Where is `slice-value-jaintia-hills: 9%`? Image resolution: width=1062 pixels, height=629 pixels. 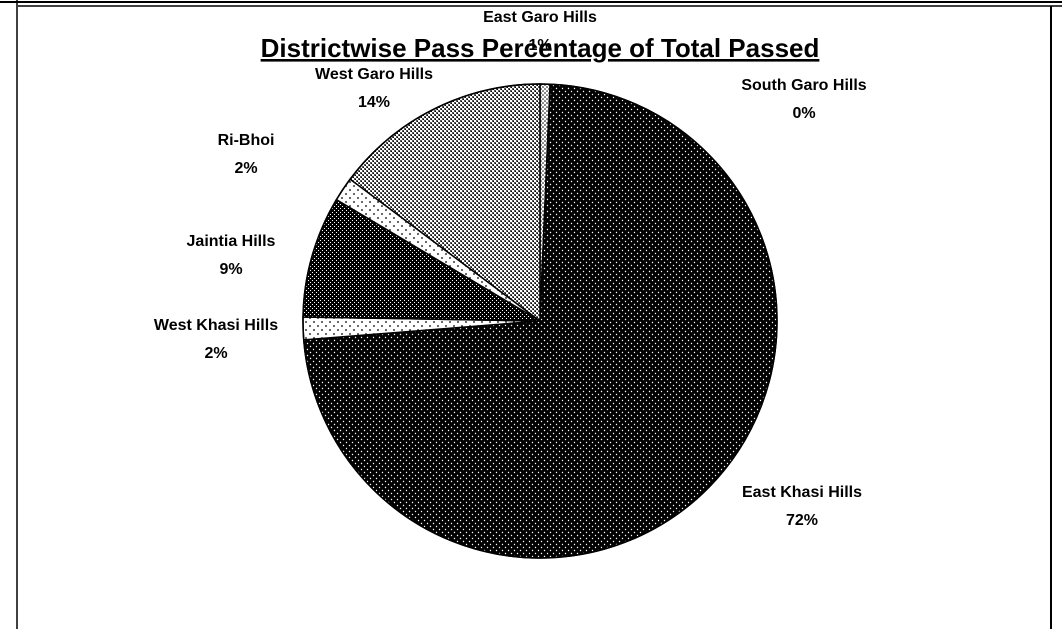
slice-value-jaintia-hills: 9% is located at coordinates (230, 269).